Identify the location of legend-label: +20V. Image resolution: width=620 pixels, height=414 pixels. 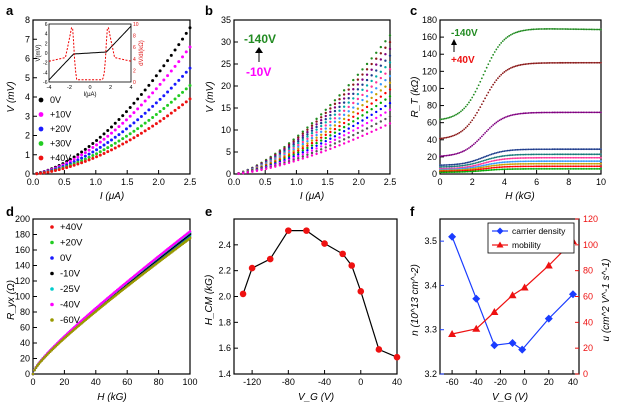
(71, 243).